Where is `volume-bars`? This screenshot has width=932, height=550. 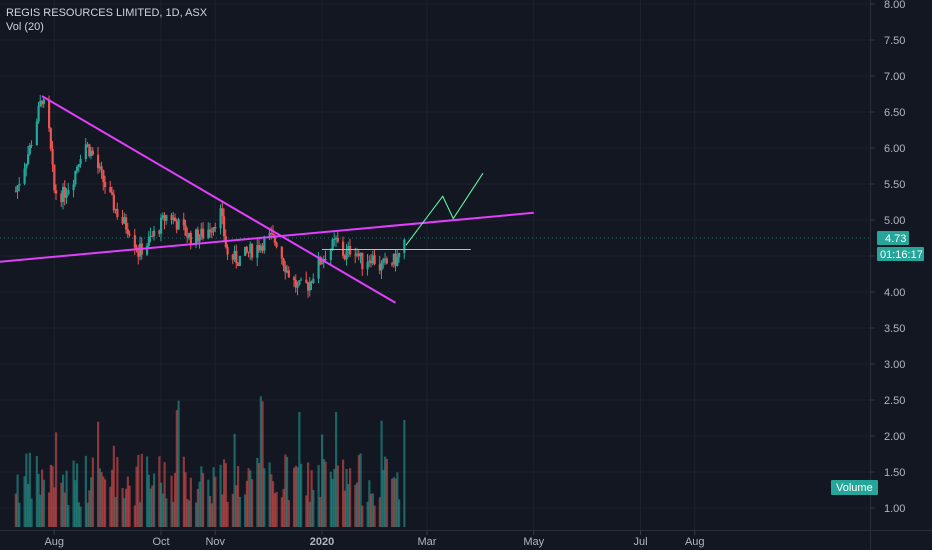
volume-bars is located at coordinates (210, 461).